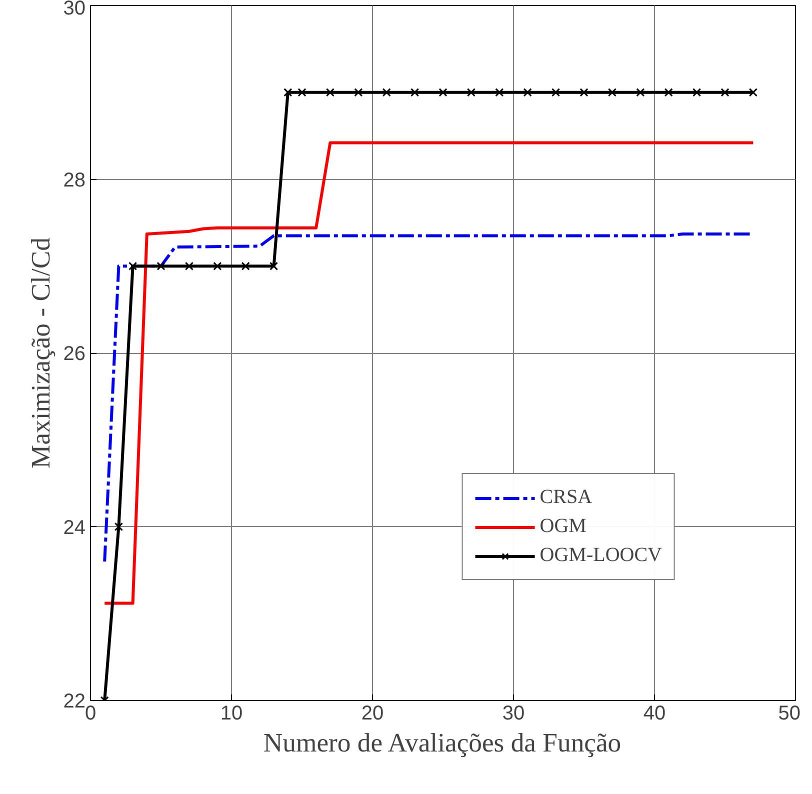 This screenshot has width=812, height=794. I want to click on y-tick-label: 26, so click(74, 354).